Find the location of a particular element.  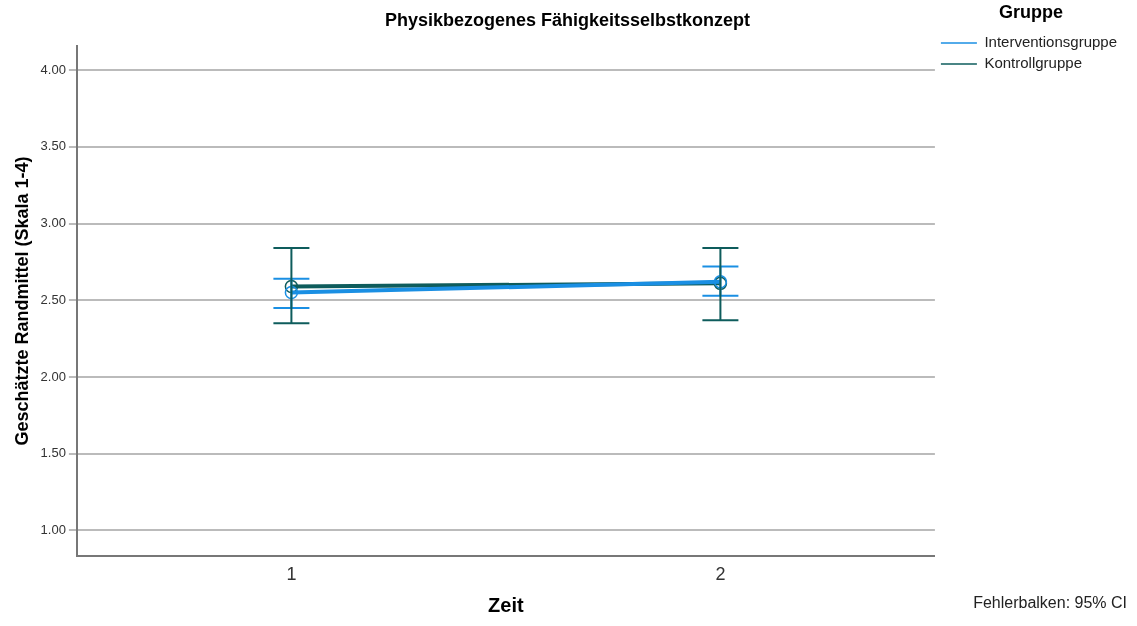

x-tick-label: 1 is located at coordinates (291, 574).